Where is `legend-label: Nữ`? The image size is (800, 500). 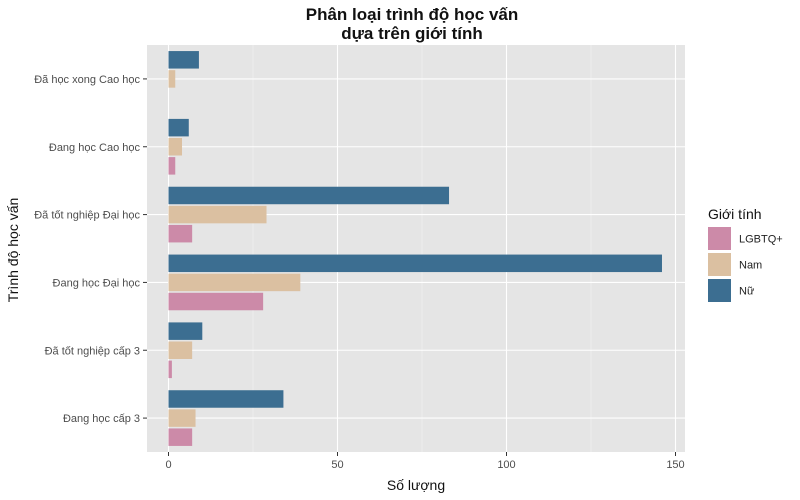
legend-label: Nữ is located at coordinates (747, 292).